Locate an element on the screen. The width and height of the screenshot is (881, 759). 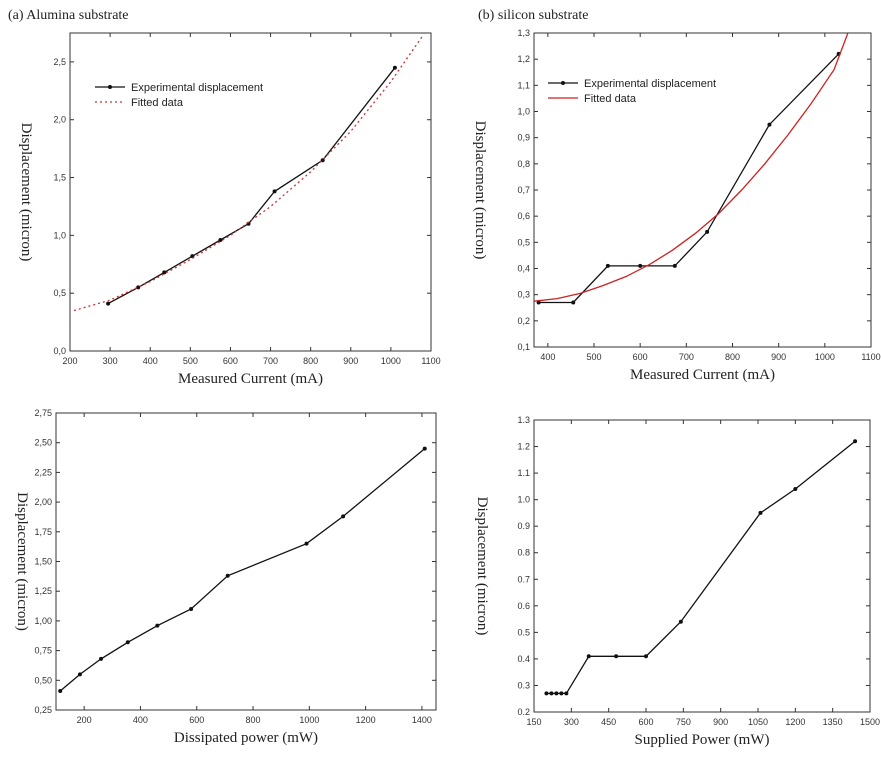
y-tick-label: 1,25 is located at coordinates (43, 591).